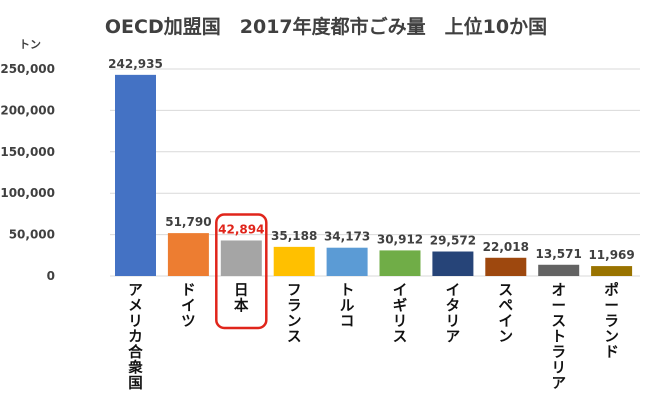  I want to click on x-tick-label: ドイツ, so click(188, 306).